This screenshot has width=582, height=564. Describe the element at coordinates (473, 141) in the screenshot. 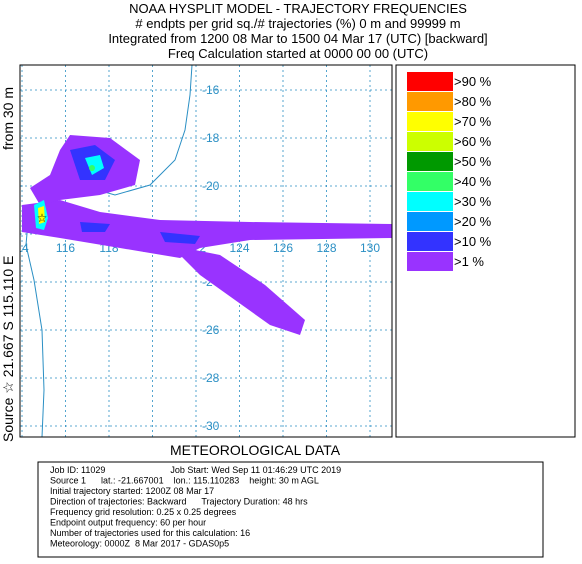

I see `legend-label: >60 %` at that location.